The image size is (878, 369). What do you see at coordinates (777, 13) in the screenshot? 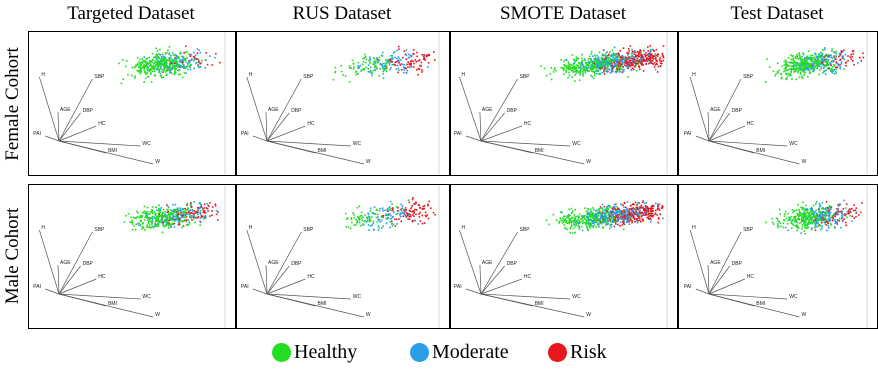
I see `column-title-test: Test Dataset` at bounding box center [777, 13].